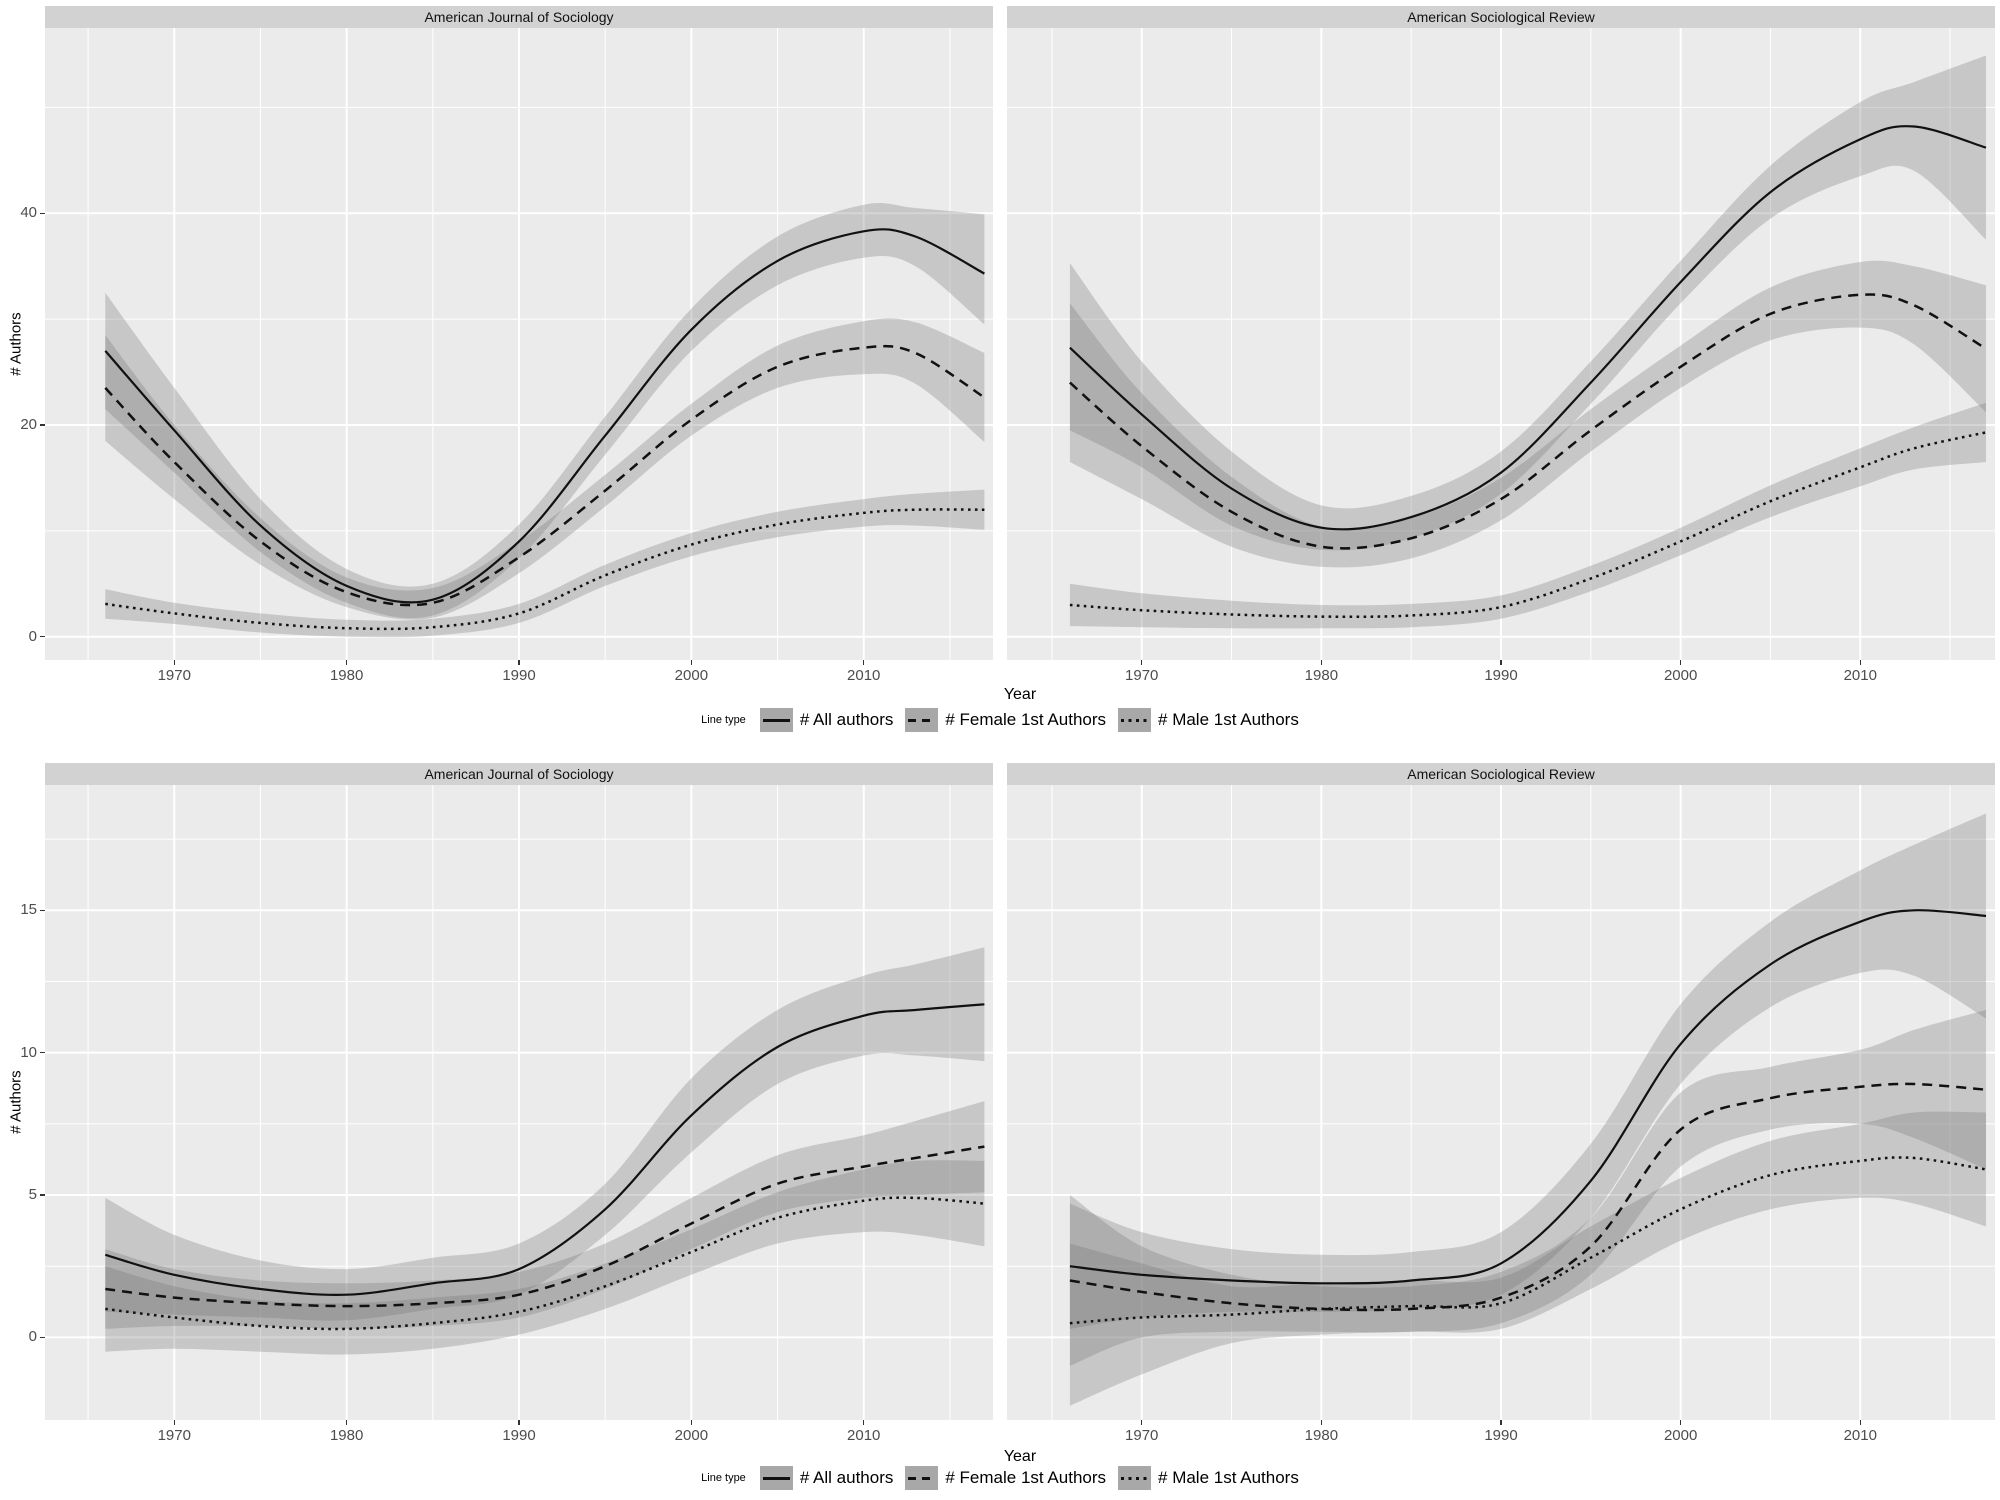 The height and width of the screenshot is (1500, 2000). I want to click on legend-key-solid-icon, so click(776, 1478).